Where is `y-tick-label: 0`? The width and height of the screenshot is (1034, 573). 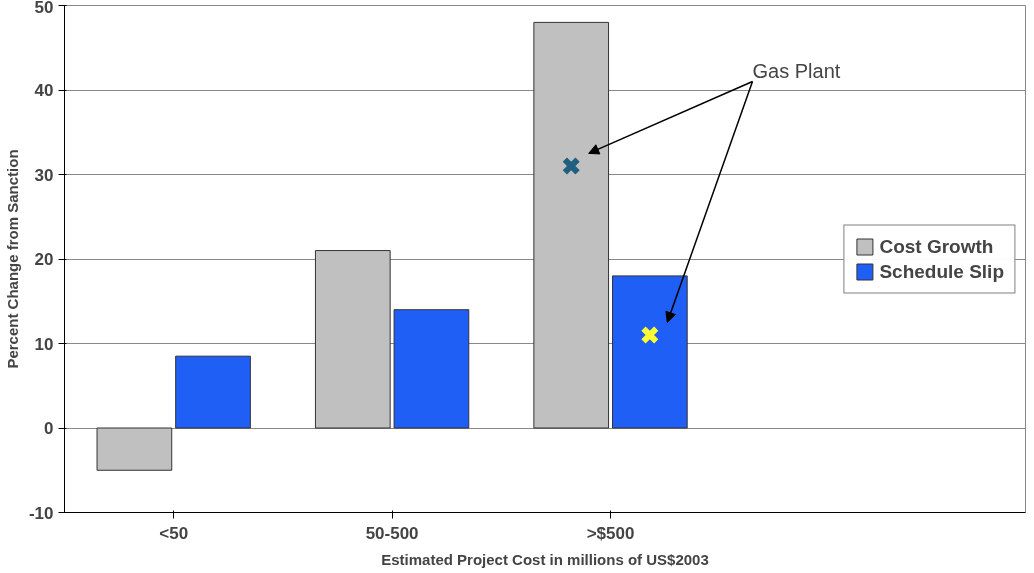
y-tick-label: 0 is located at coordinates (49, 428).